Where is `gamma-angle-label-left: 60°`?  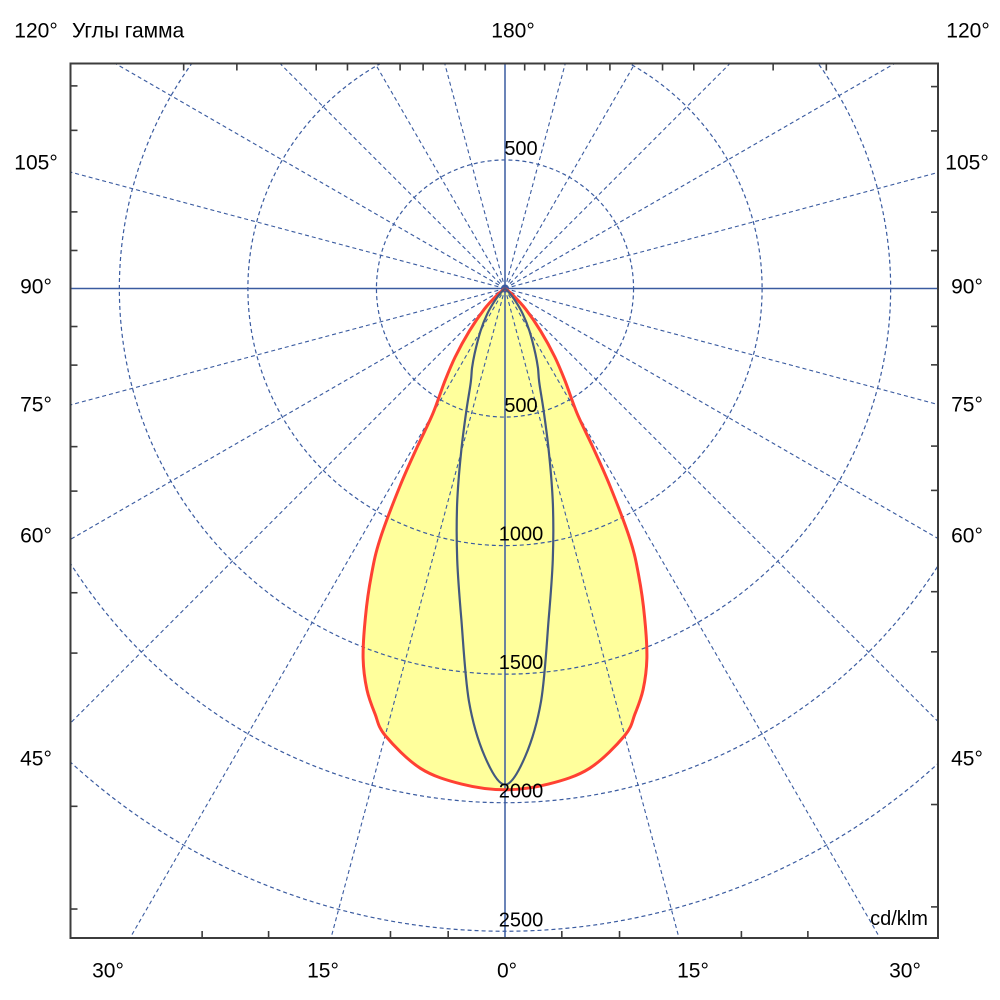
gamma-angle-label-left: 60° is located at coordinates (36, 536).